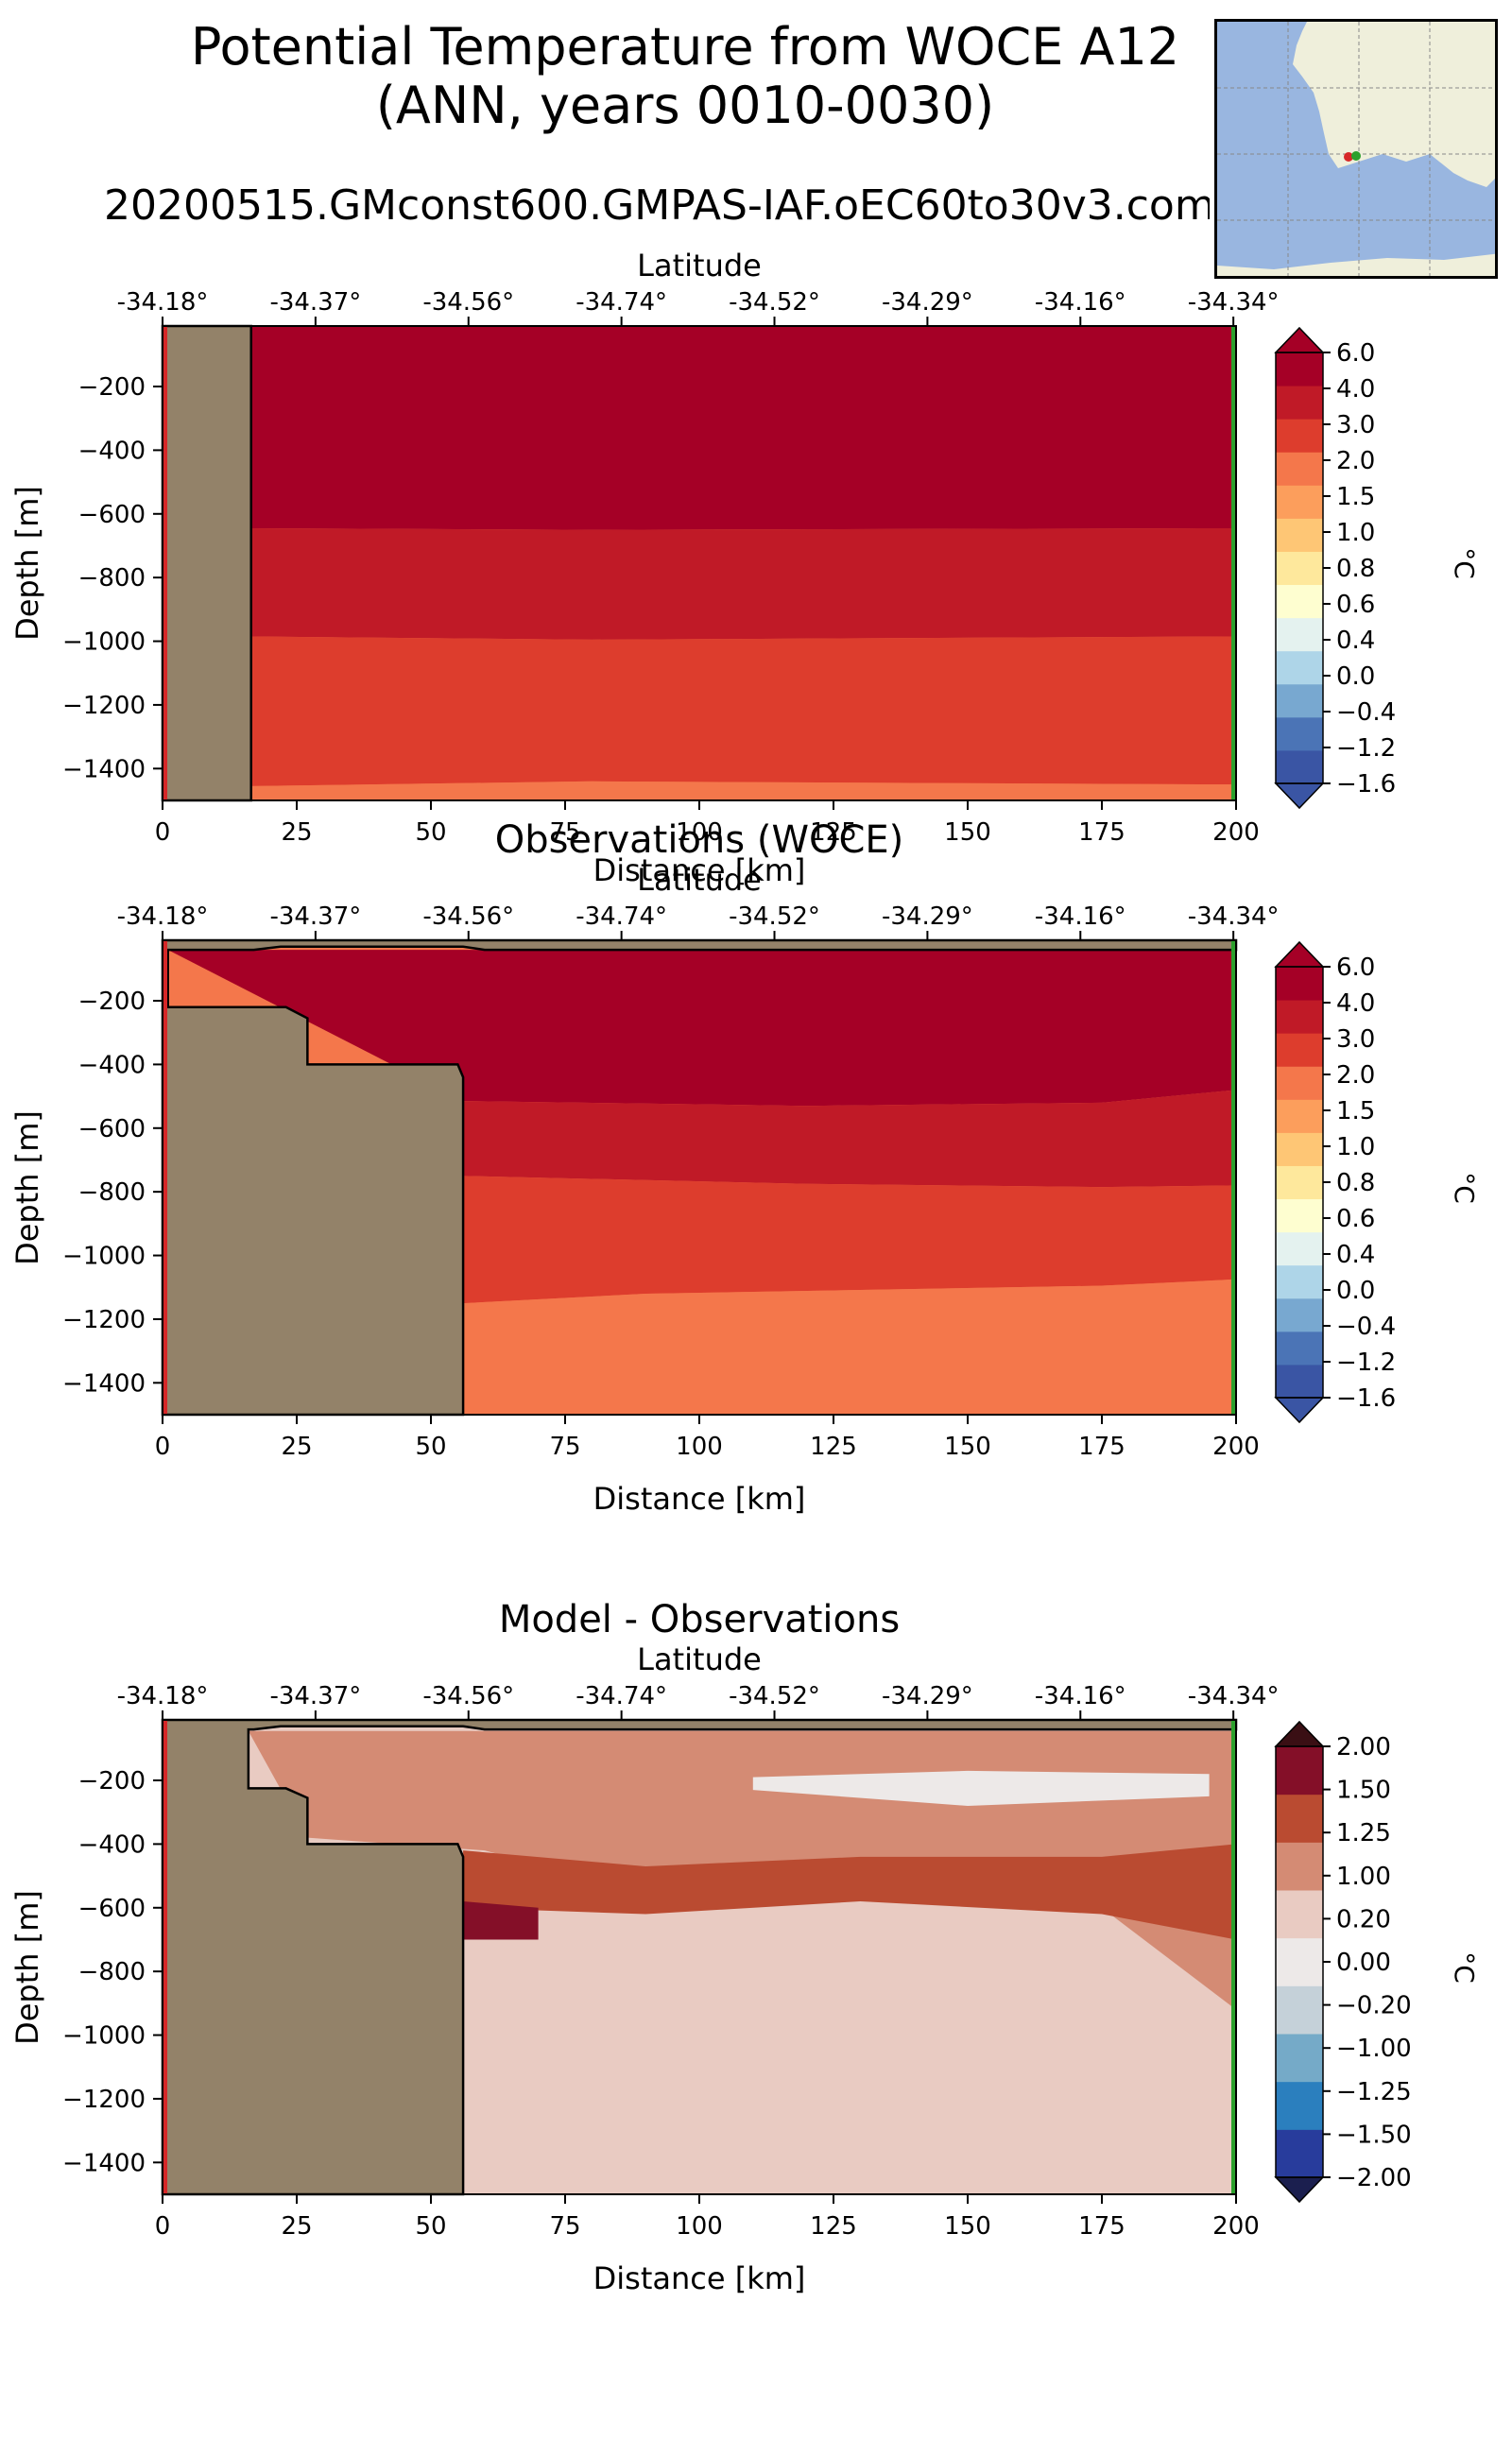 The height and width of the screenshot is (2457, 1512). Describe the element at coordinates (1464, 563) in the screenshot. I see `colorbar-label: °C` at that location.